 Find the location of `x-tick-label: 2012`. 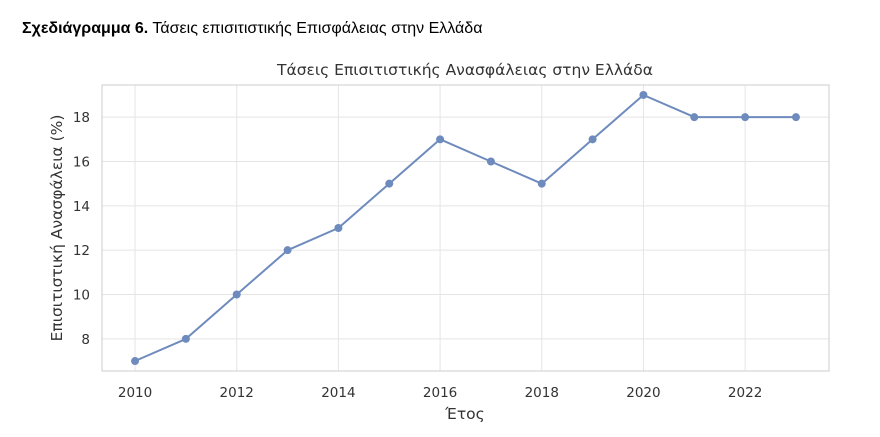

x-tick-label: 2012 is located at coordinates (237, 393).